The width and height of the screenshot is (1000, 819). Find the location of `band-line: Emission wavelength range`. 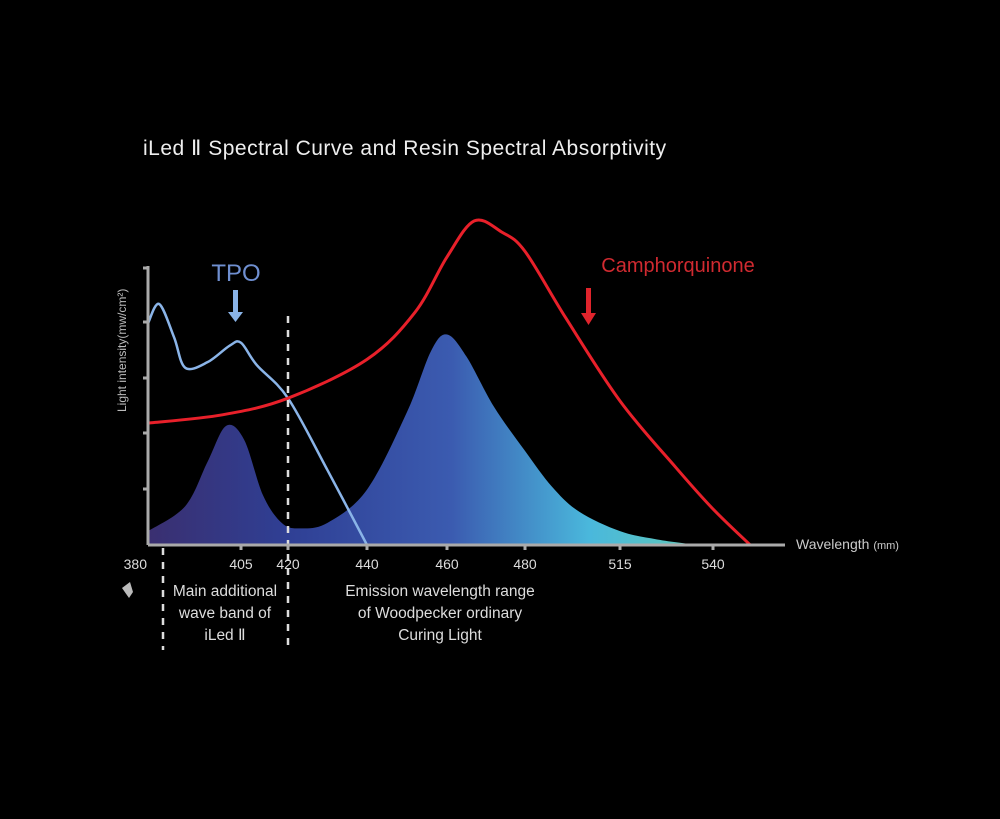

band-line: Emission wavelength range is located at coordinates (440, 591).